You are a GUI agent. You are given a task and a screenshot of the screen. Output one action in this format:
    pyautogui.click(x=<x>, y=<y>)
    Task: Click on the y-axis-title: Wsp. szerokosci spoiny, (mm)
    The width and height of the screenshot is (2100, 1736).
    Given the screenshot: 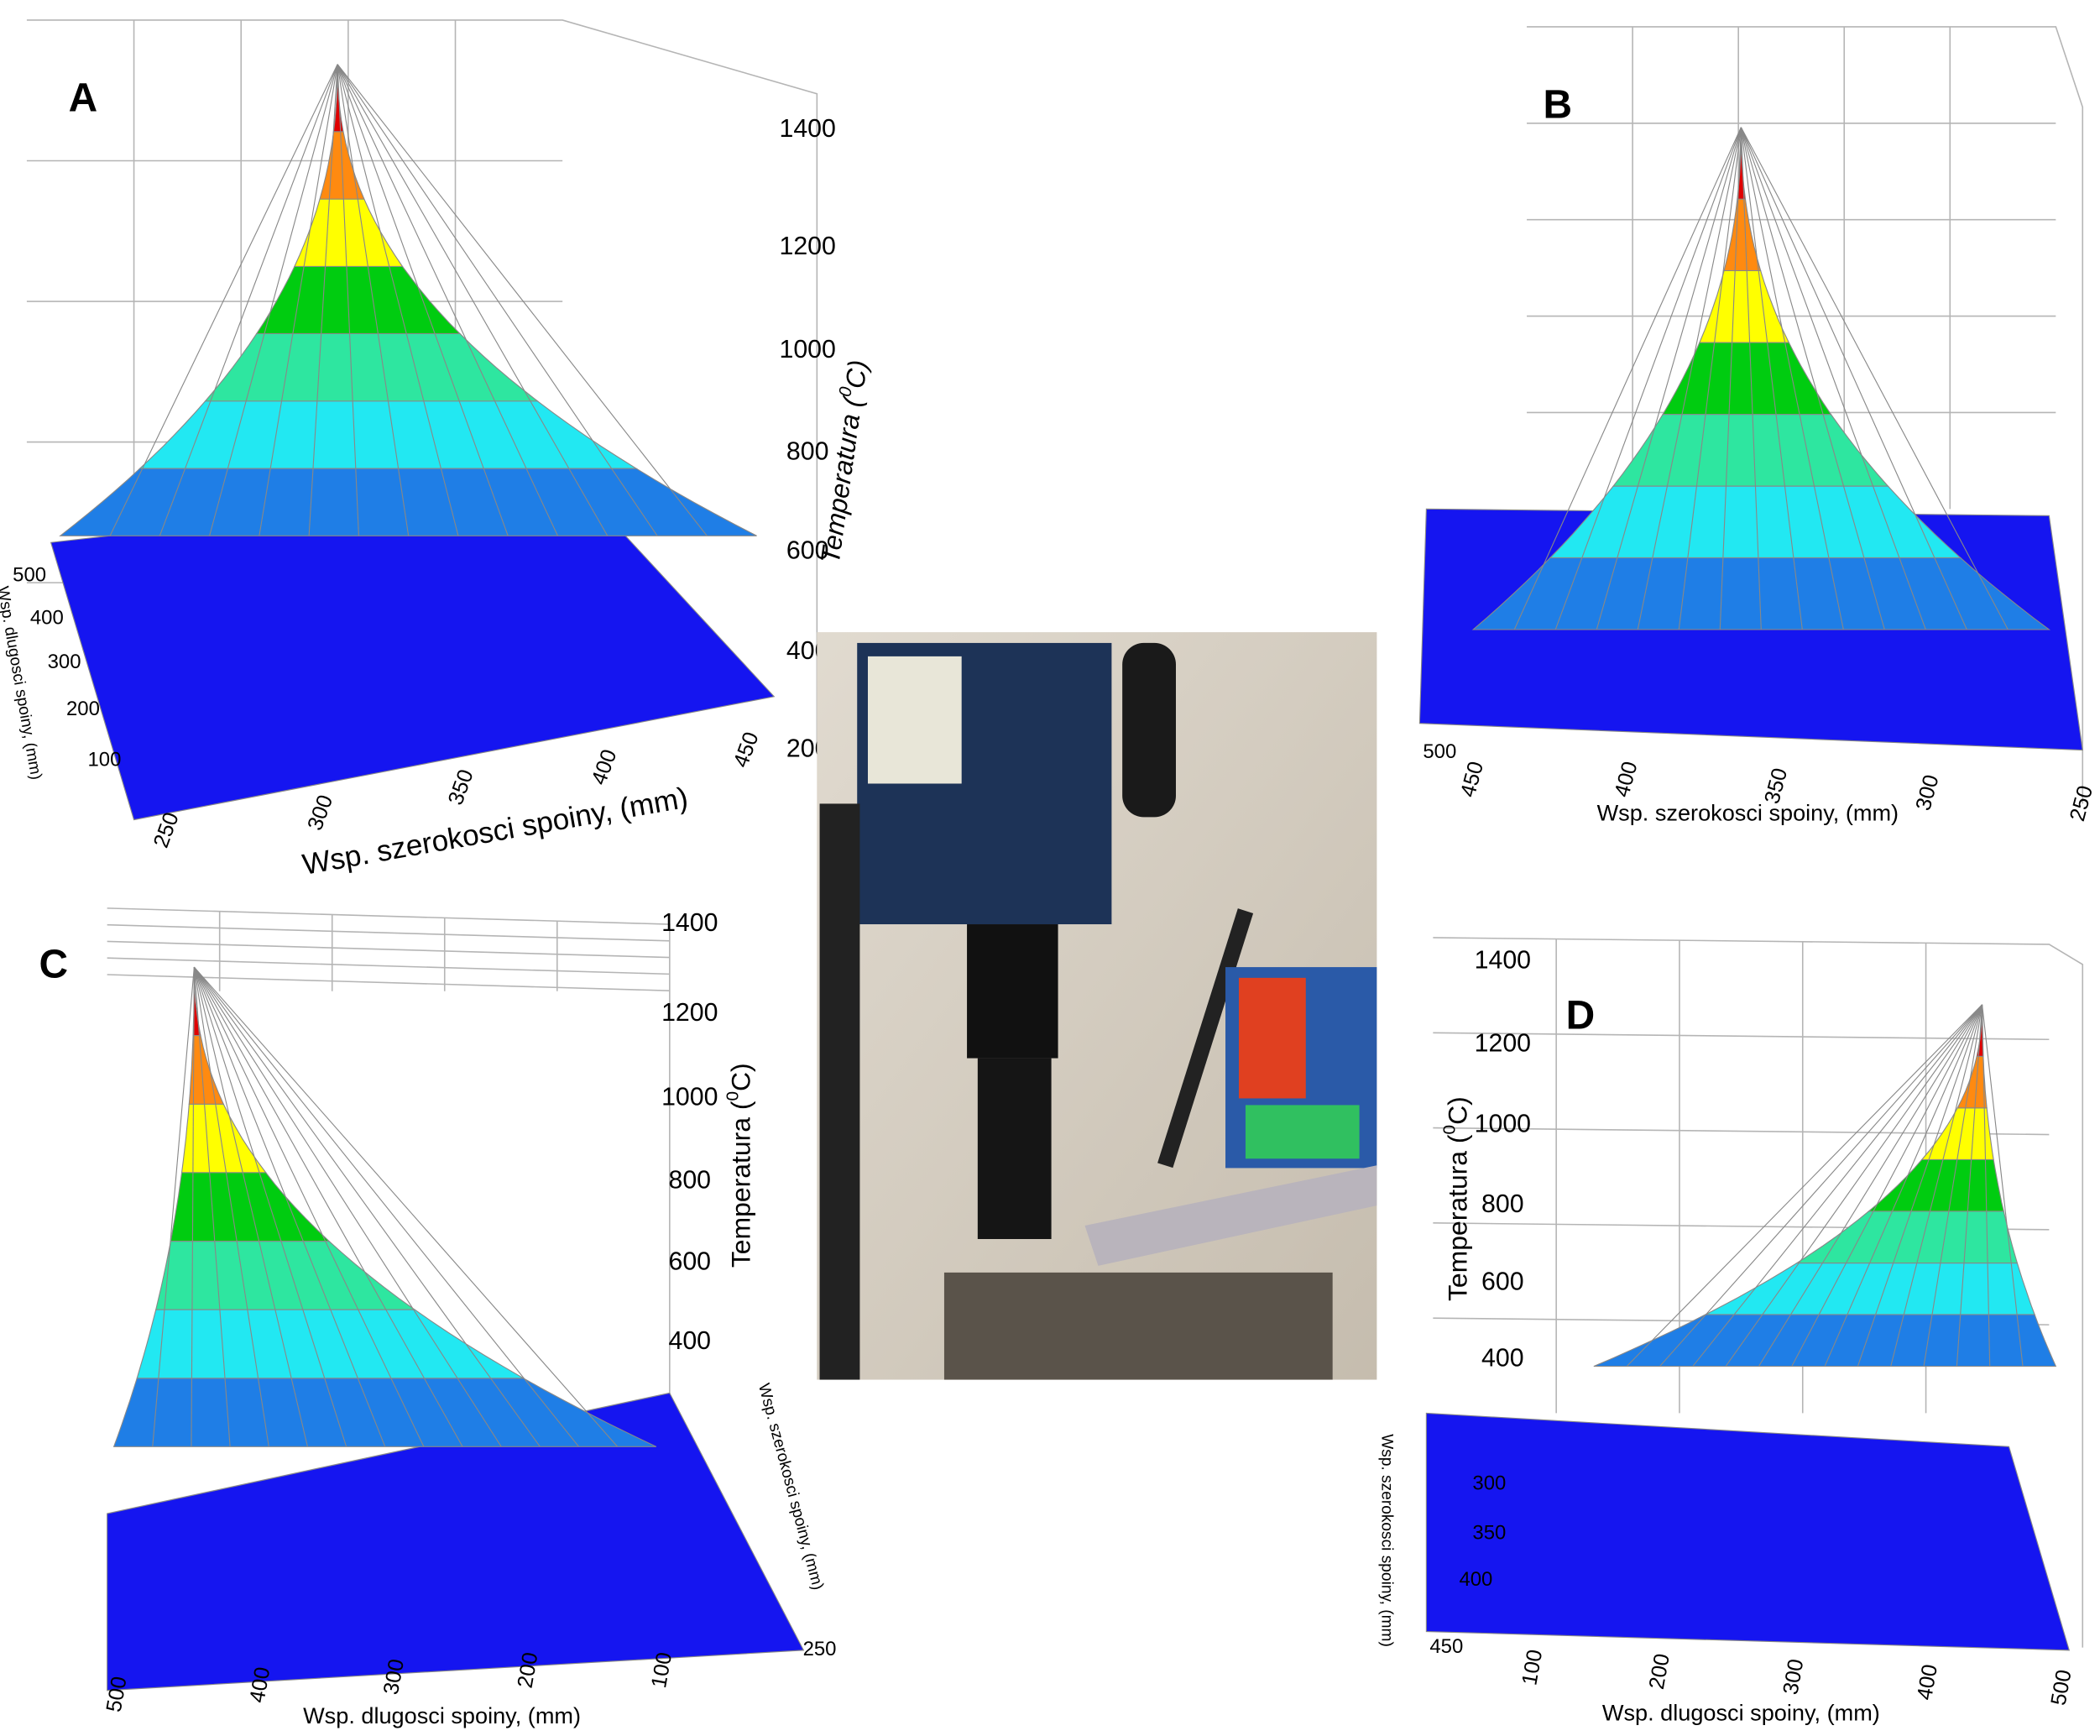 What is the action you would take?
    pyautogui.click(x=791, y=1487)
    